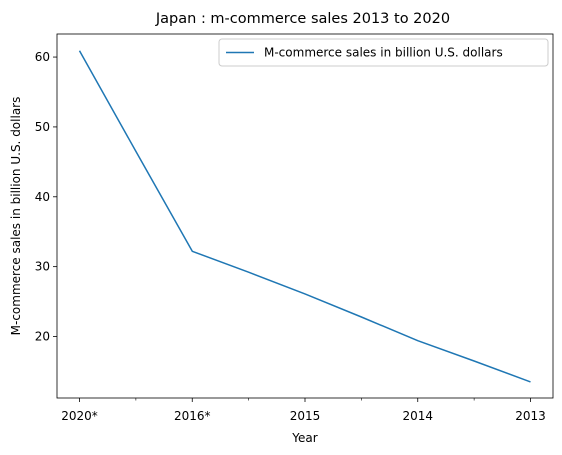  What do you see at coordinates (42, 267) in the screenshot?
I see `y-tick-label: 30` at bounding box center [42, 267].